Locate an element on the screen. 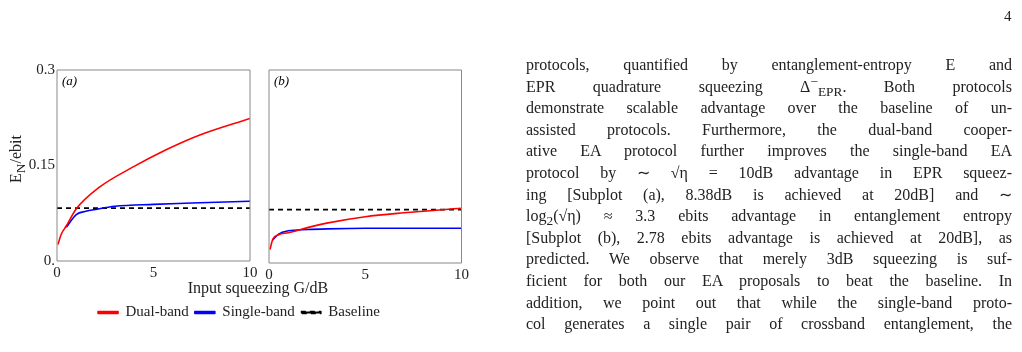  y-tick-label: 0.3 is located at coordinates (45, 68).